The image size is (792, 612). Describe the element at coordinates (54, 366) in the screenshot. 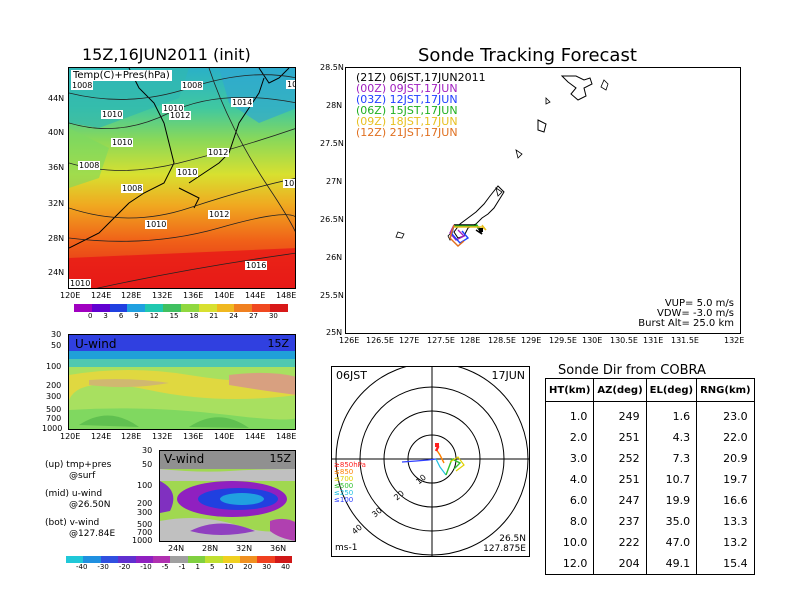

I see `pressure-tick: 100` at that location.